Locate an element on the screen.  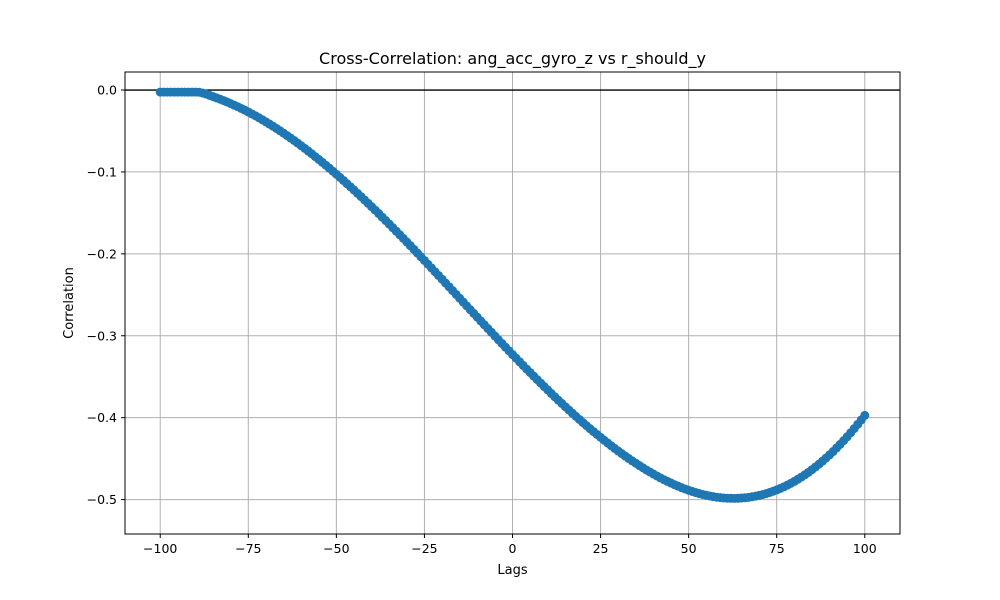
x-tick-label: −75 is located at coordinates (248, 548).